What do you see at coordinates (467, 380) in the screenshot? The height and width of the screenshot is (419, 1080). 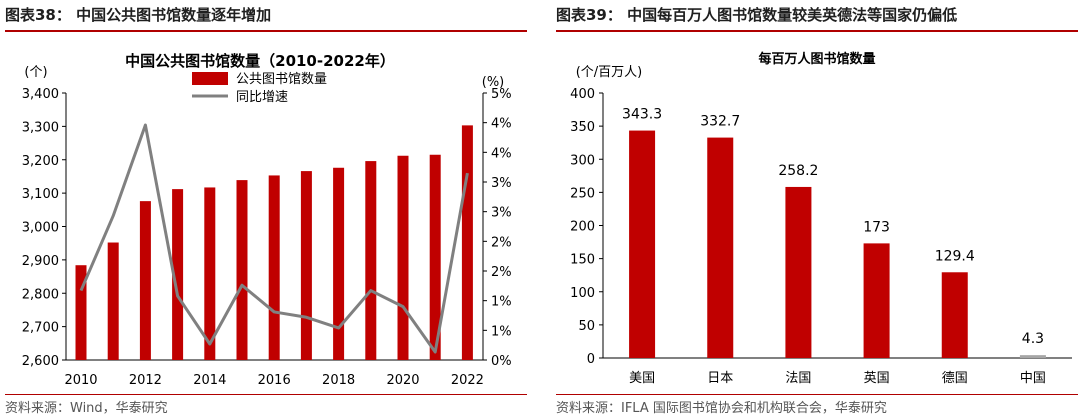 I see `x-tick-label: 2022` at bounding box center [467, 380].